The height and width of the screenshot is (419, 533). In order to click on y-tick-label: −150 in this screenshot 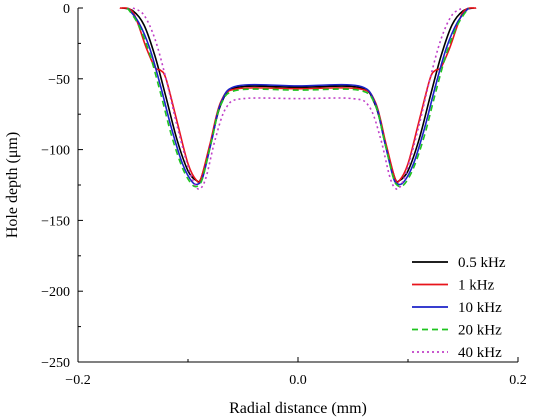, I will do `click(55, 221)`.